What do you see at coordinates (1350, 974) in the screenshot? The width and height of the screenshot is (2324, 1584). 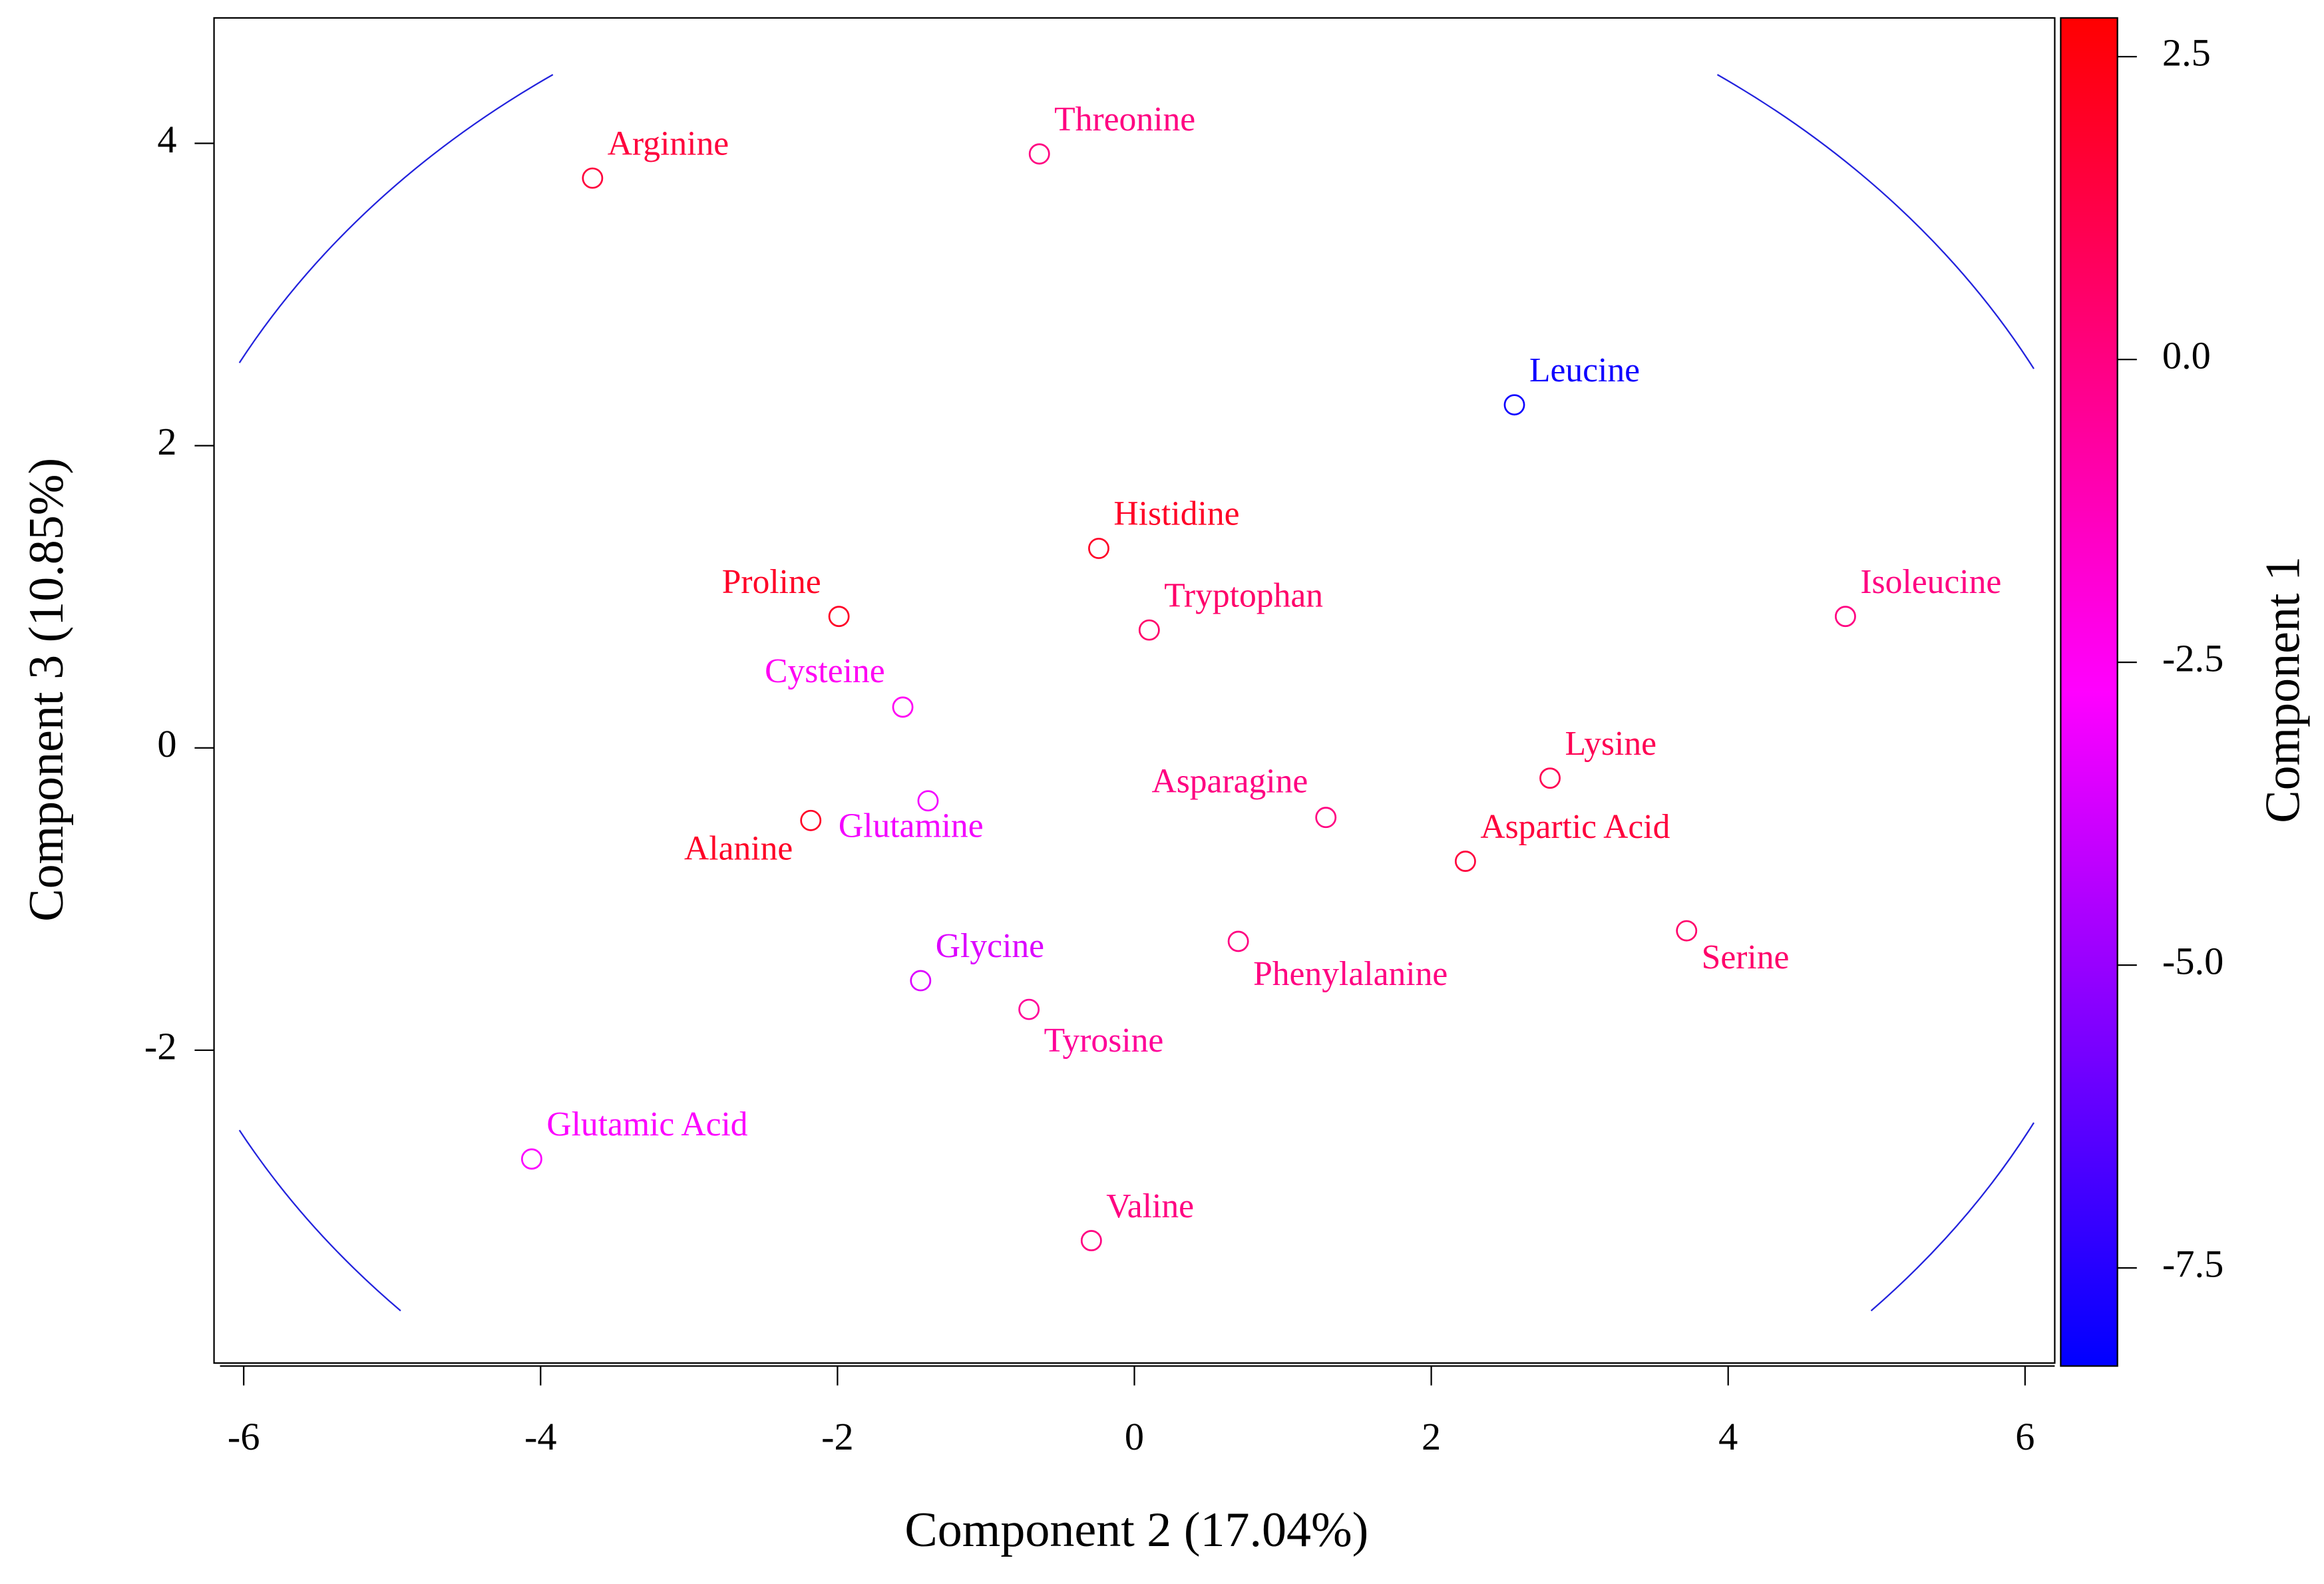 I see `point-label: Phenylalanine` at bounding box center [1350, 974].